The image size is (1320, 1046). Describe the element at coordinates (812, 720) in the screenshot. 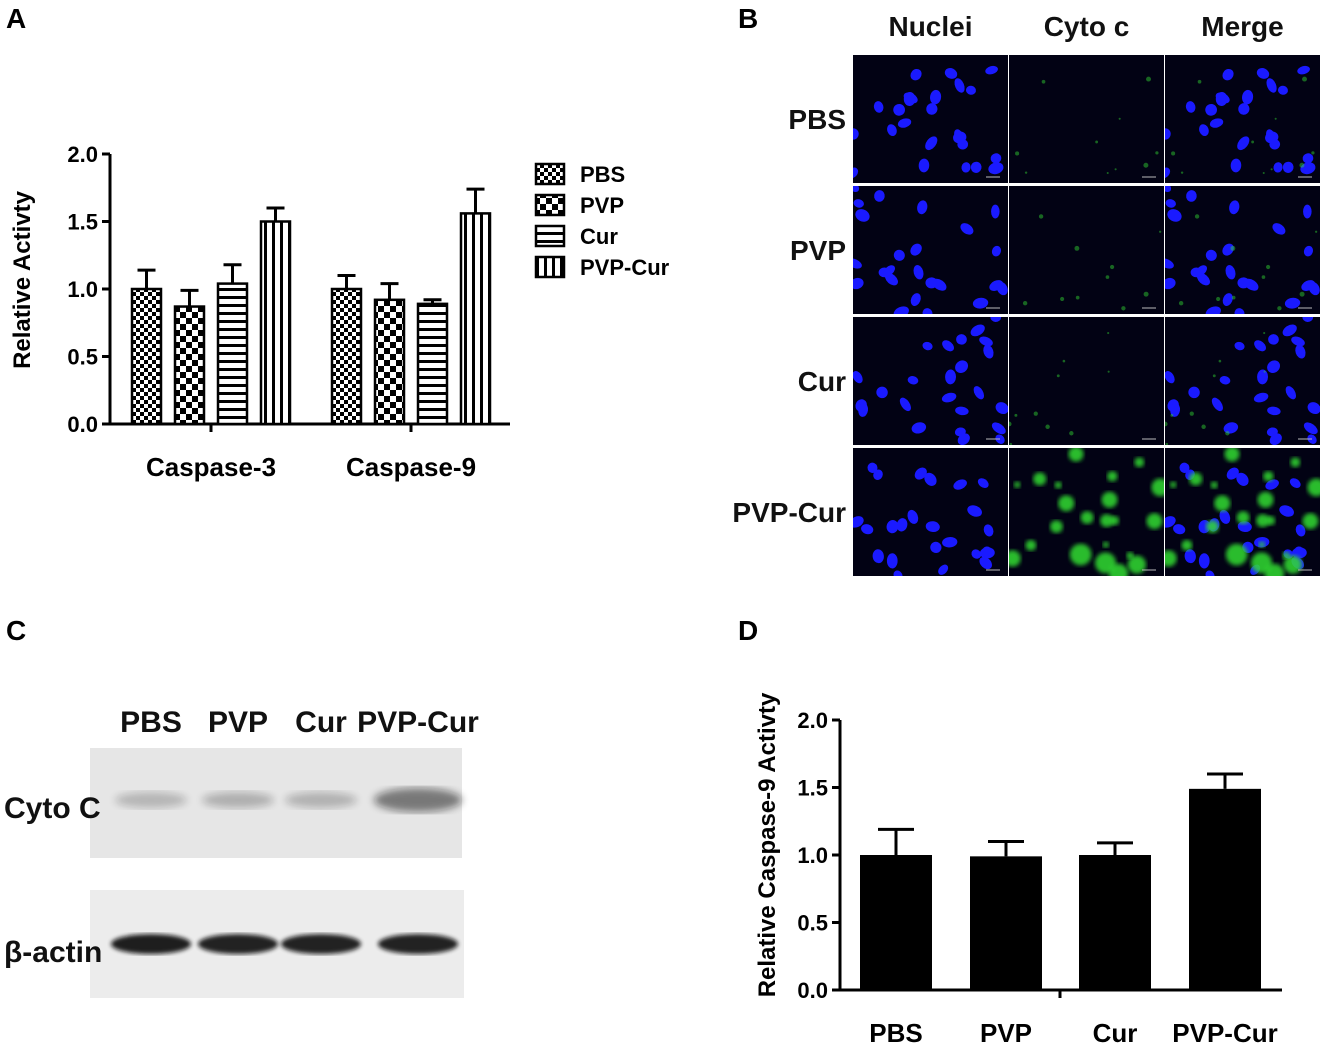

I see `chart-d-y-tick-label: 2.0` at that location.